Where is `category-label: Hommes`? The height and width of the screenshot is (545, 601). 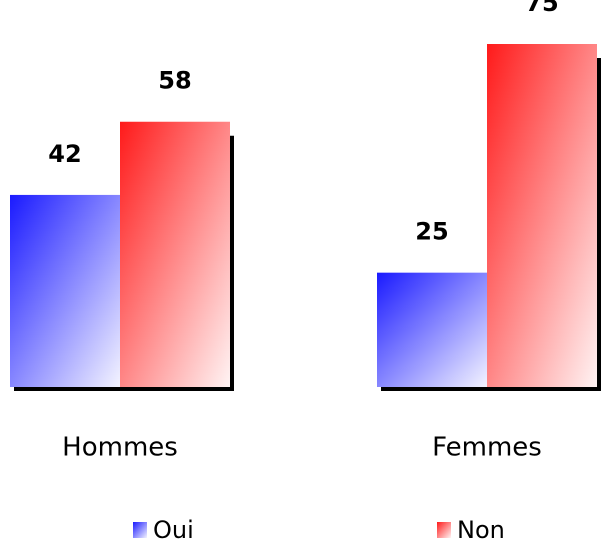
category-label: Hommes is located at coordinates (120, 448).